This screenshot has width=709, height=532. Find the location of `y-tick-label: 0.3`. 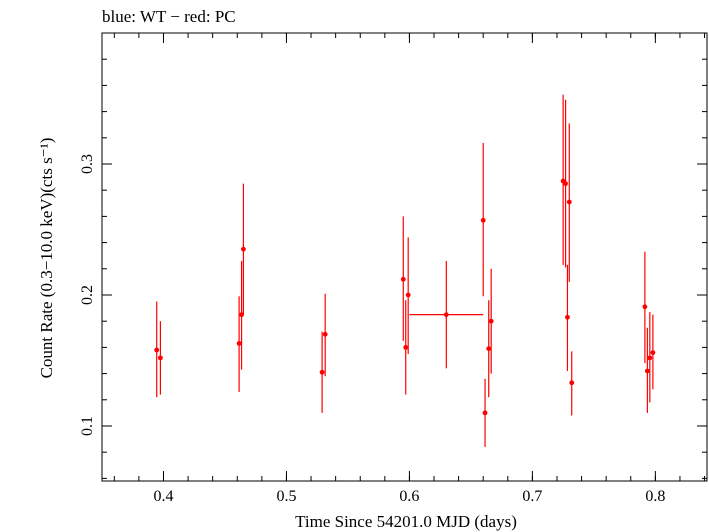

y-tick-label: 0.3 is located at coordinates (87, 164).